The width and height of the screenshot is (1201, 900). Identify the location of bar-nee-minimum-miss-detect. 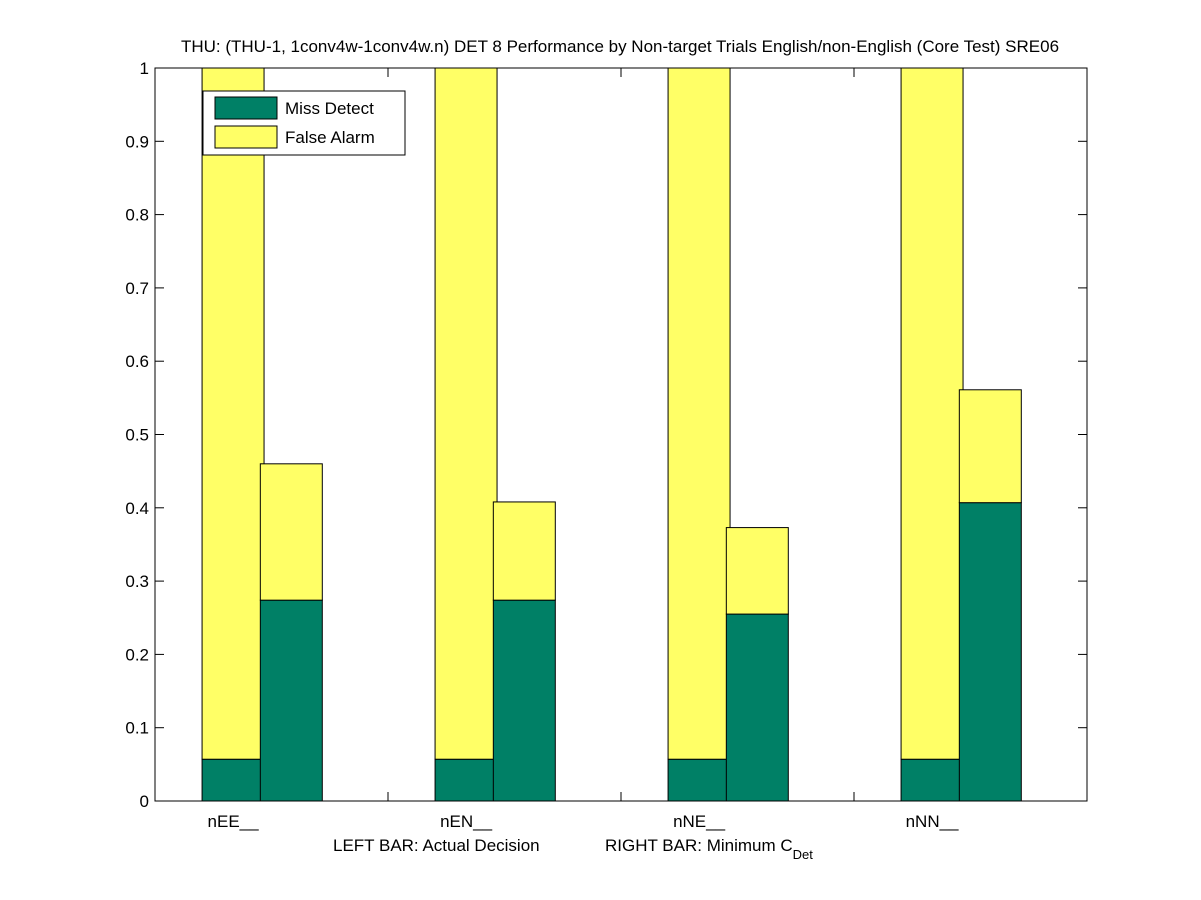
(291, 700).